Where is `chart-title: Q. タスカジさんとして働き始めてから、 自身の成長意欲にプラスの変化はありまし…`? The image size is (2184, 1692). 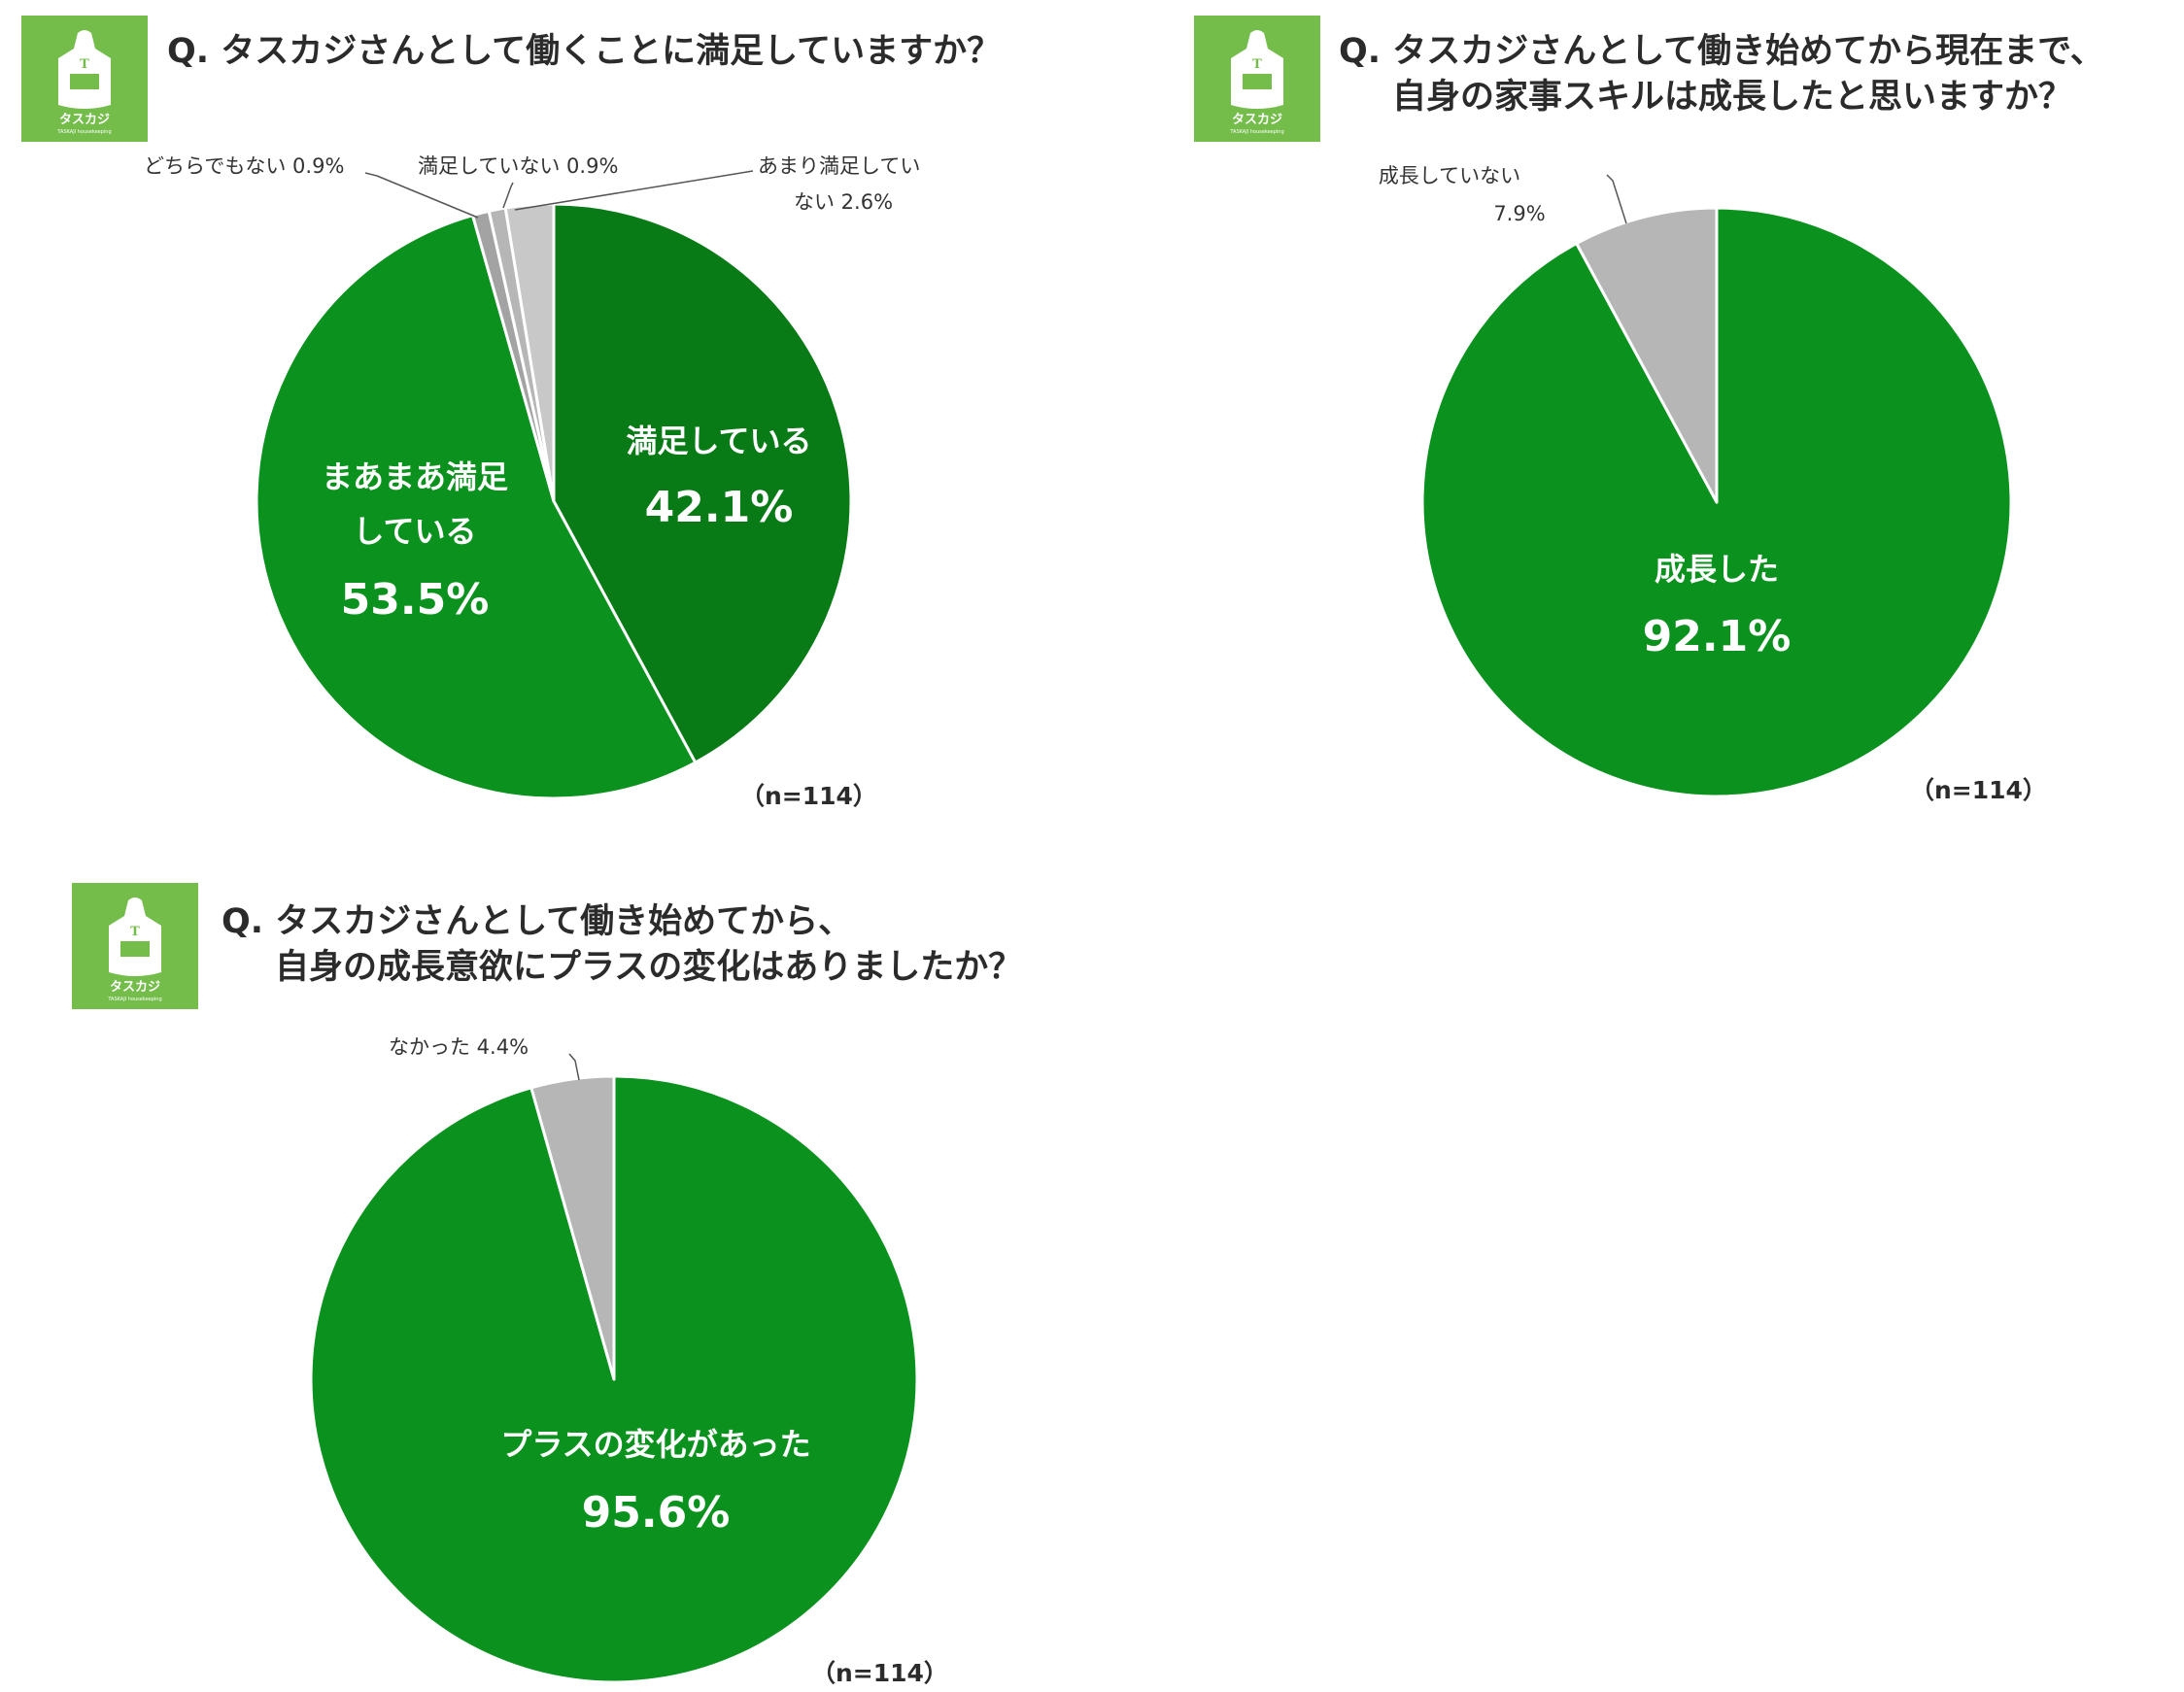 chart-title: Q. タスカジさんとして働き始めてから、 自身の成長意欲にプラスの変化はありまし… is located at coordinates (622, 945).